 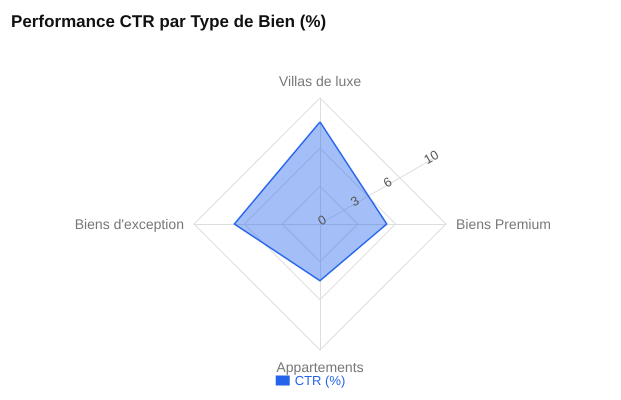 I want to click on spoke-label: Biens d'exception, so click(x=129, y=224).